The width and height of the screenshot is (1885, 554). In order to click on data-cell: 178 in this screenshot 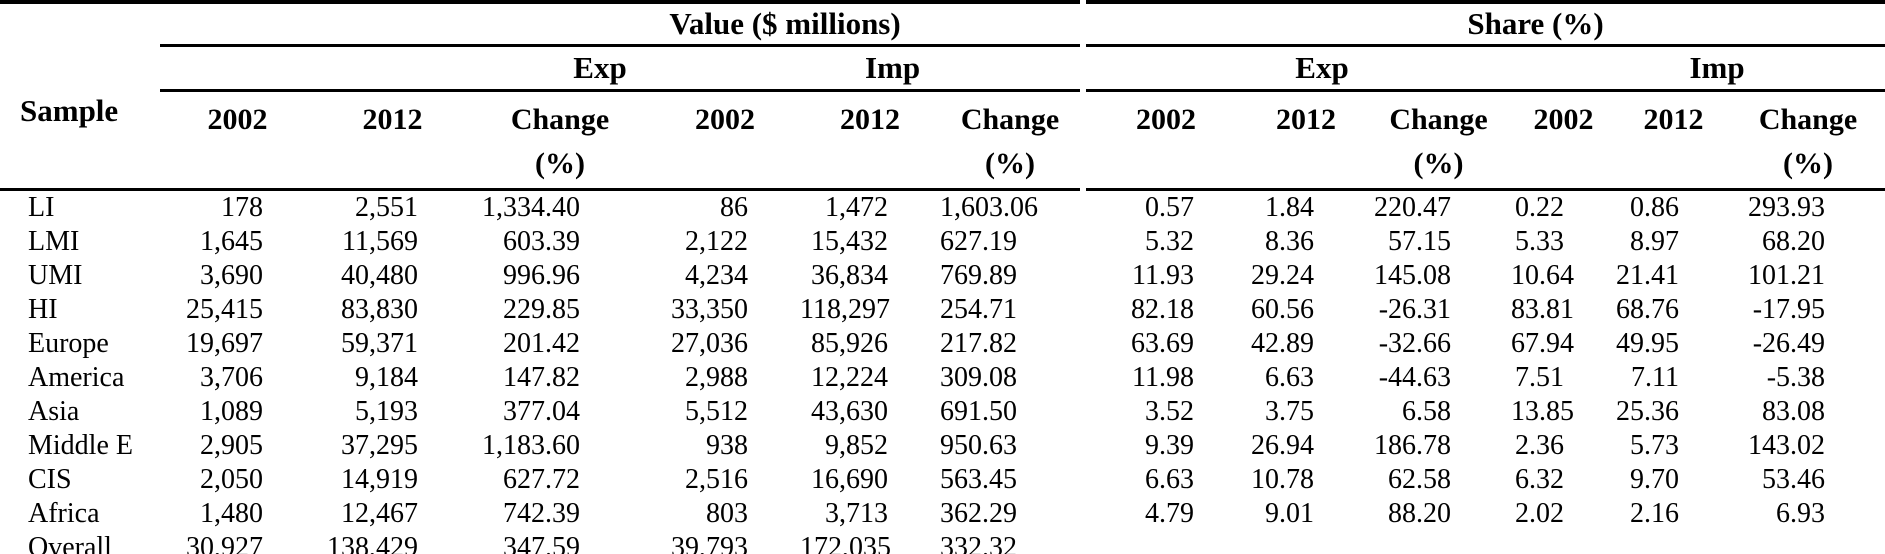, I will do `click(242, 207)`.